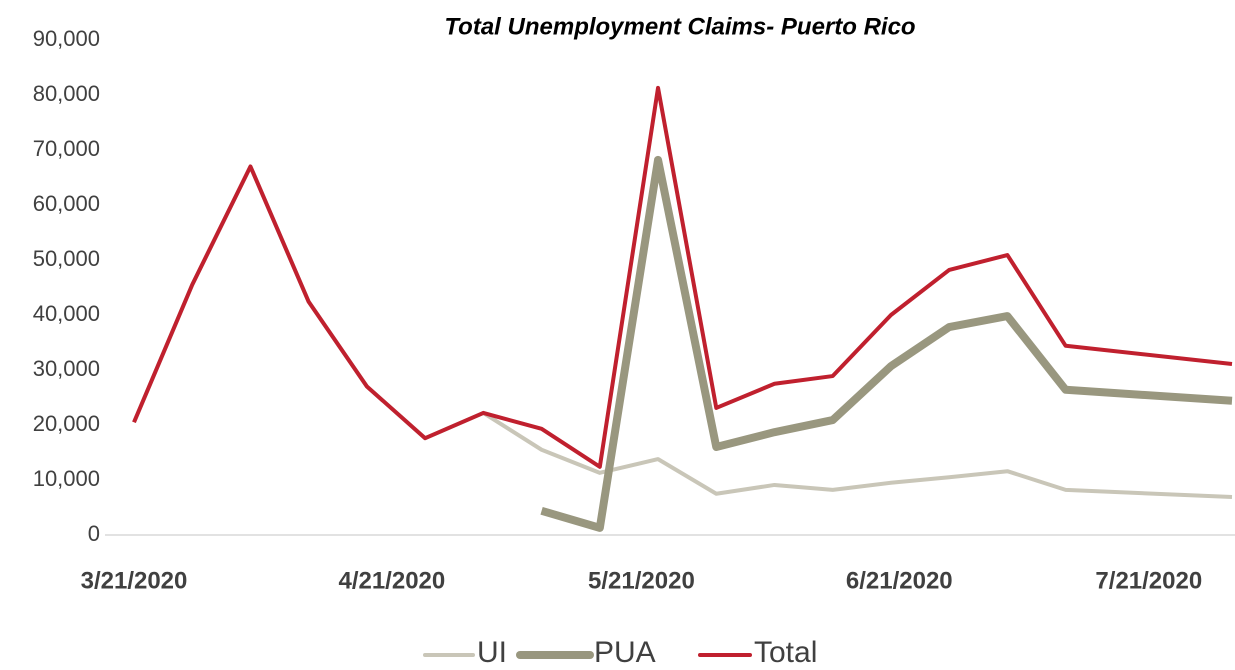 The image size is (1235, 670). Describe the element at coordinates (679, 26) in the screenshot. I see `chart-title: Total Unemployment Claims- Puerto Rico` at that location.